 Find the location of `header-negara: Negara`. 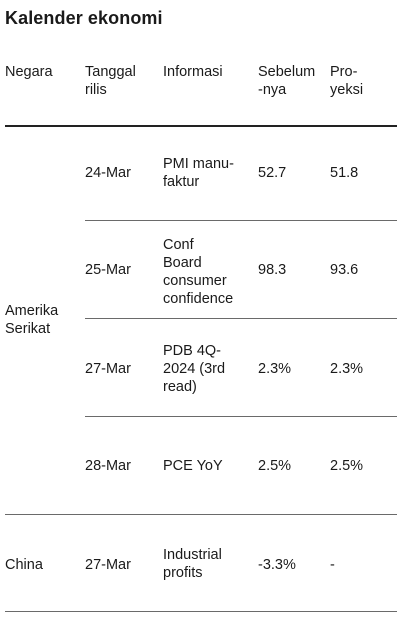

header-negara: Negara is located at coordinates (29, 72).